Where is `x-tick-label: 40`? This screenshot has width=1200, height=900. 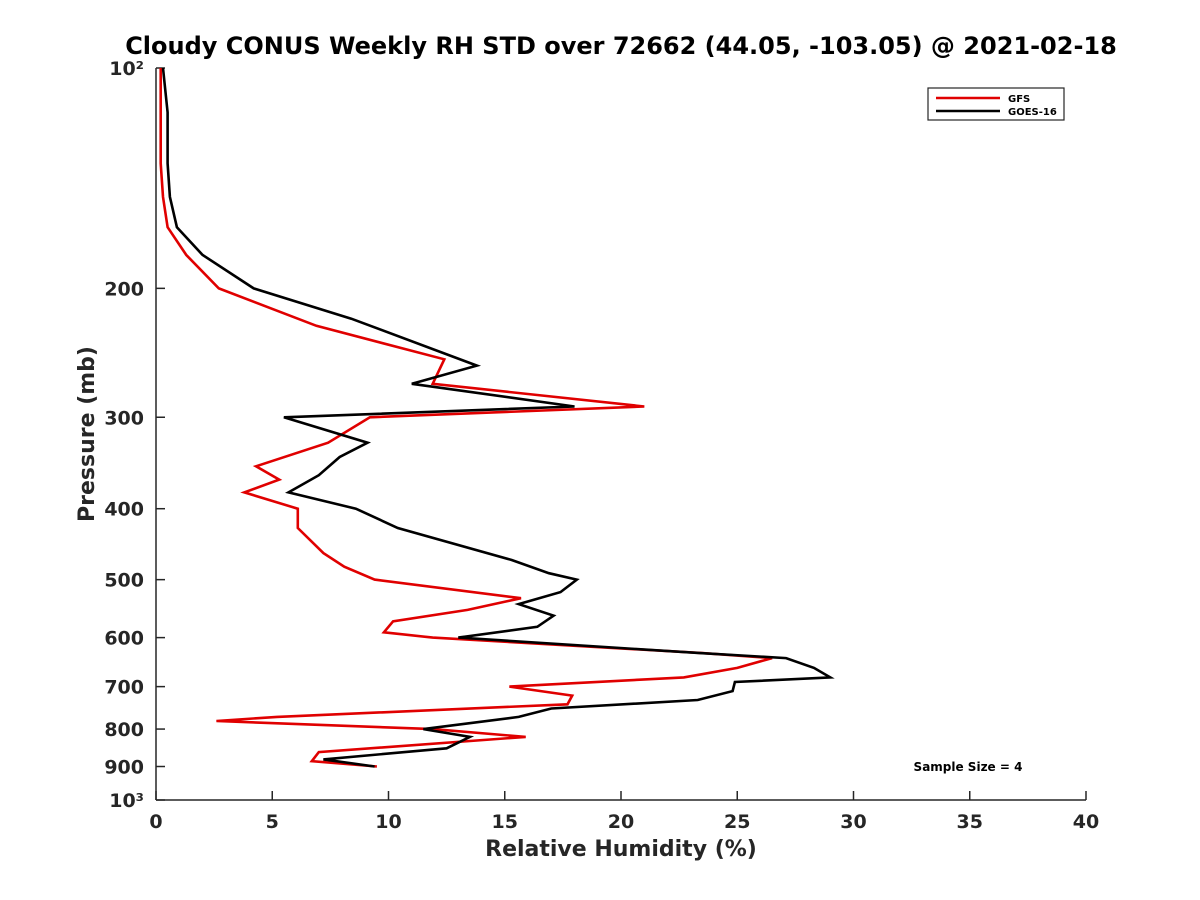
x-tick-label: 40 is located at coordinates (1086, 822).